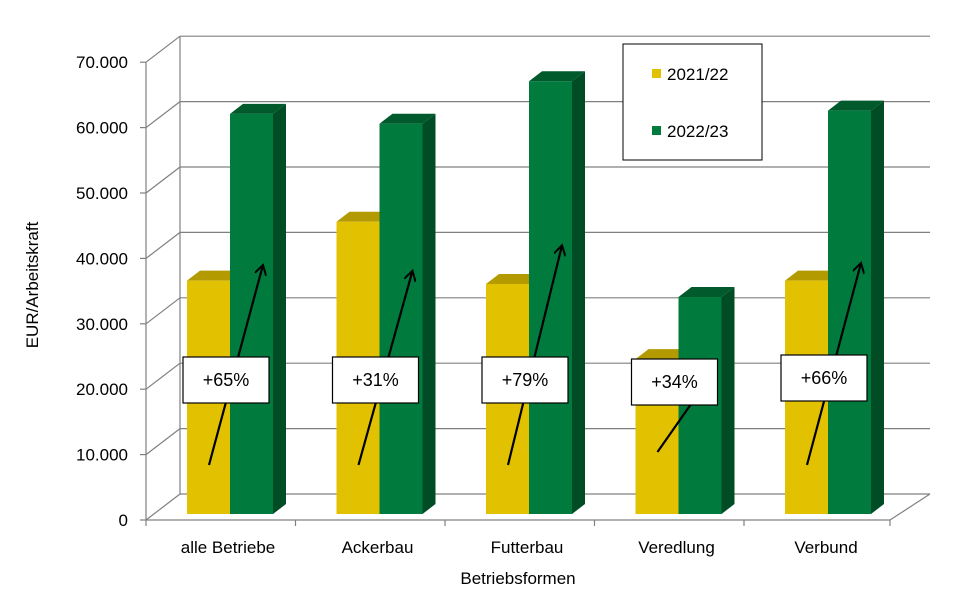 The width and height of the screenshot is (969, 594). I want to click on growth-annotation: +66%, so click(824, 364).